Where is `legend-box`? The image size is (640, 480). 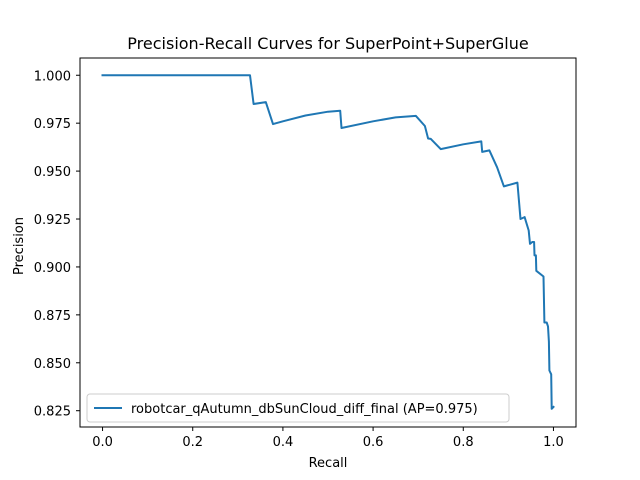 legend-box is located at coordinates (298, 408).